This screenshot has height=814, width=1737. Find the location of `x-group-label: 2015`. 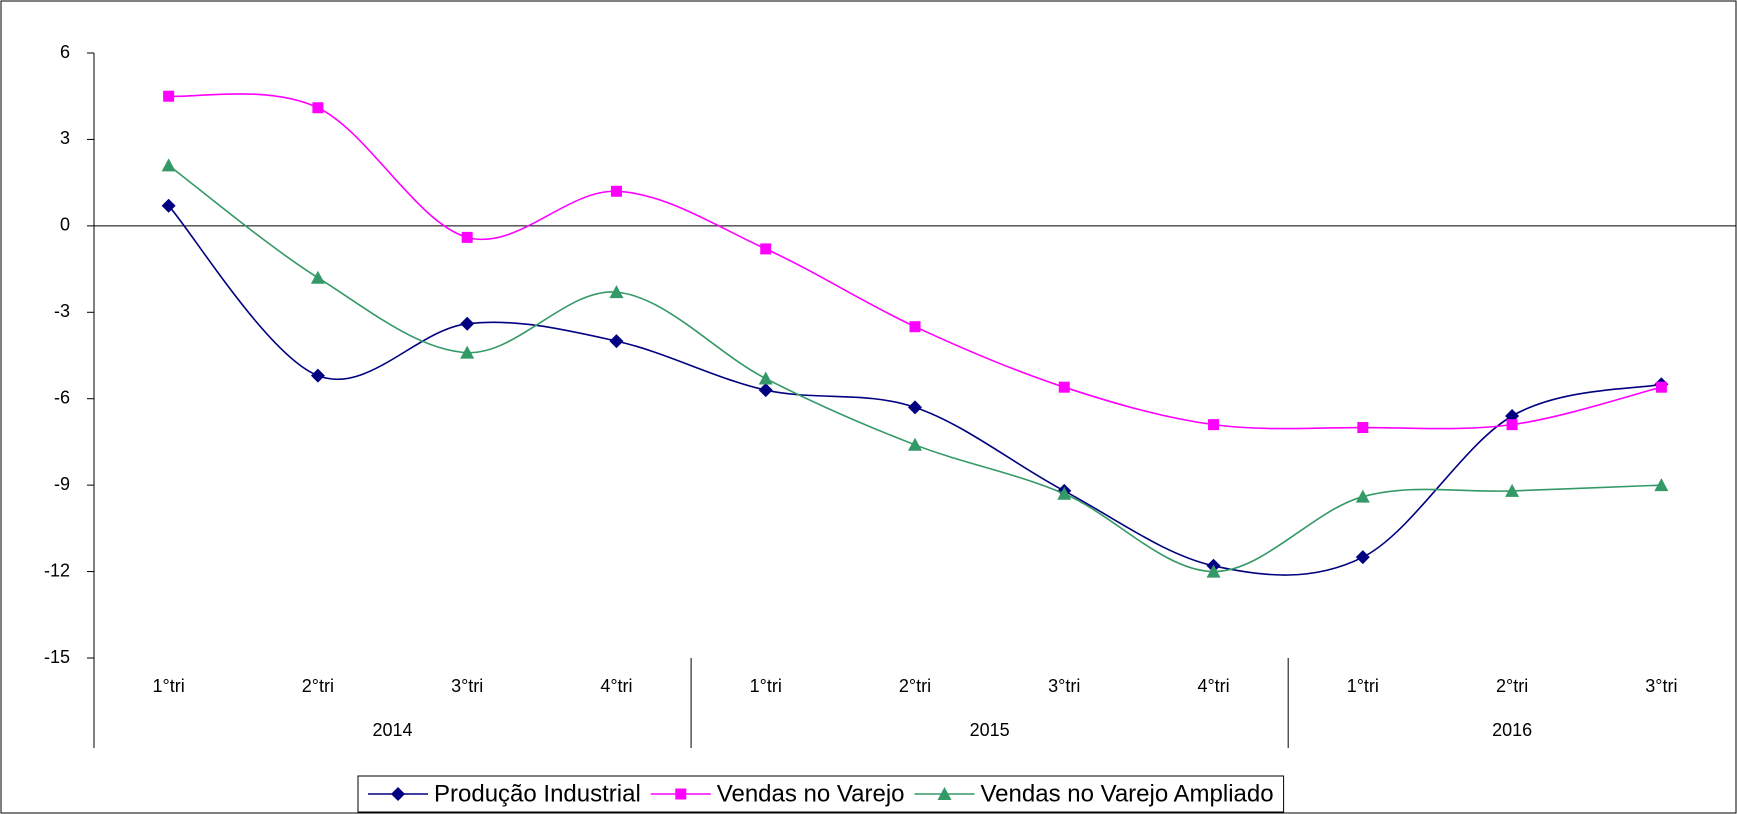

x-group-label: 2015 is located at coordinates (990, 730).